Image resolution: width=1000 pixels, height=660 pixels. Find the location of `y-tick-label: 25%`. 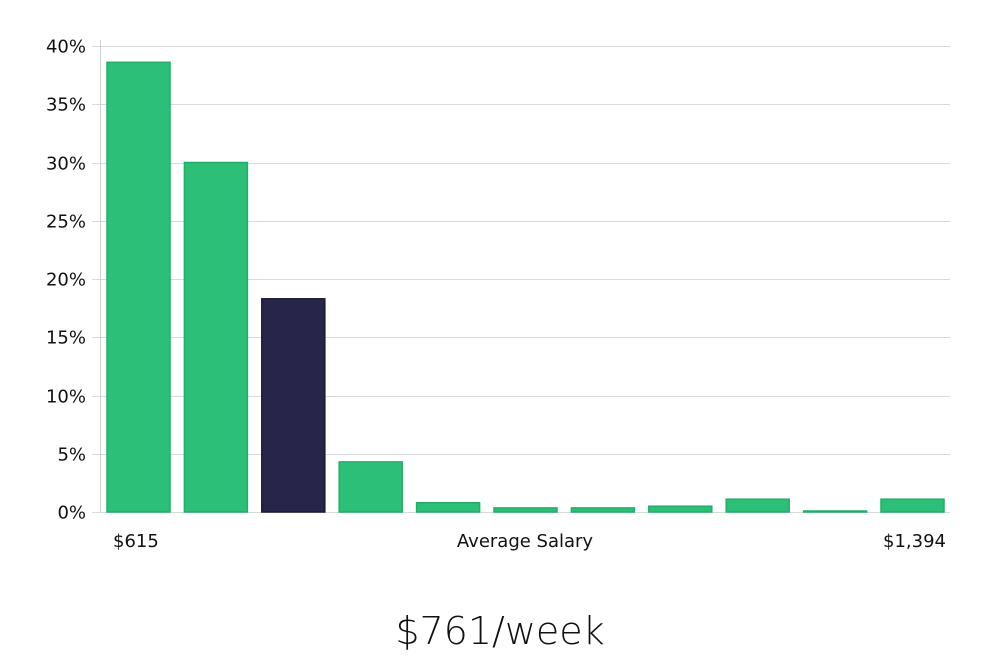

y-tick-label: 25% is located at coordinates (66, 222).